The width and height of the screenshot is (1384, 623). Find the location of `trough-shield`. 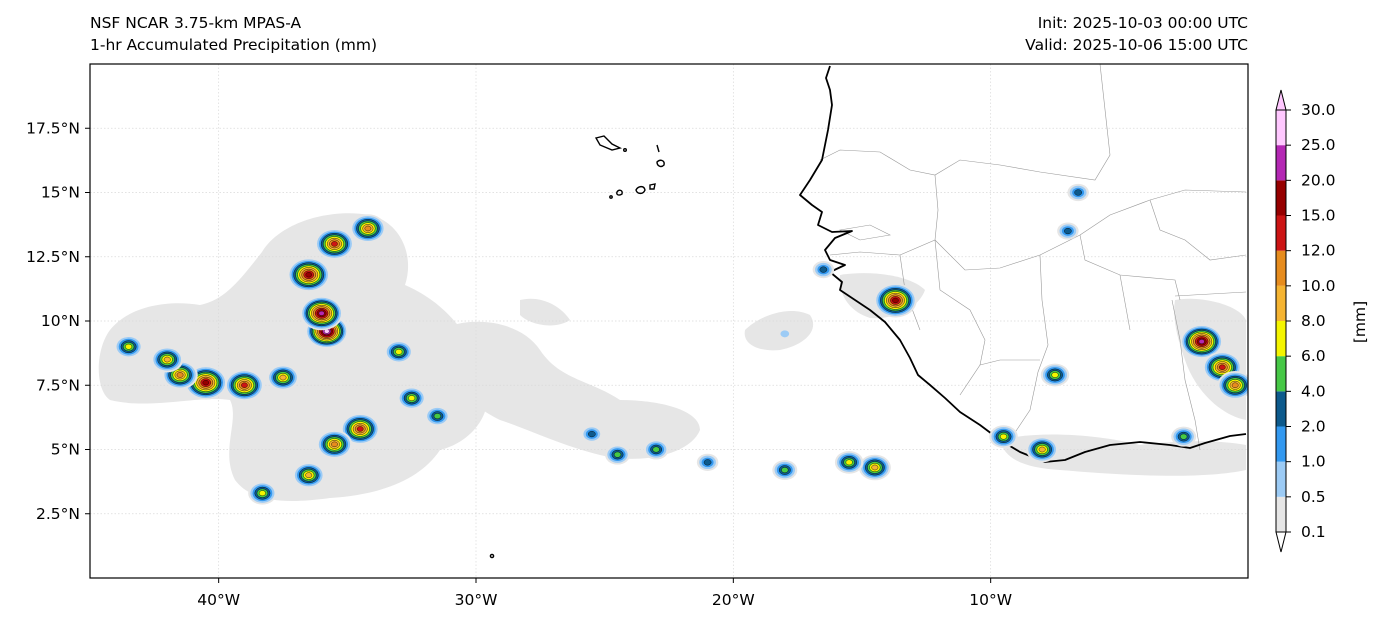

trough-shield is located at coordinates (545, 312).